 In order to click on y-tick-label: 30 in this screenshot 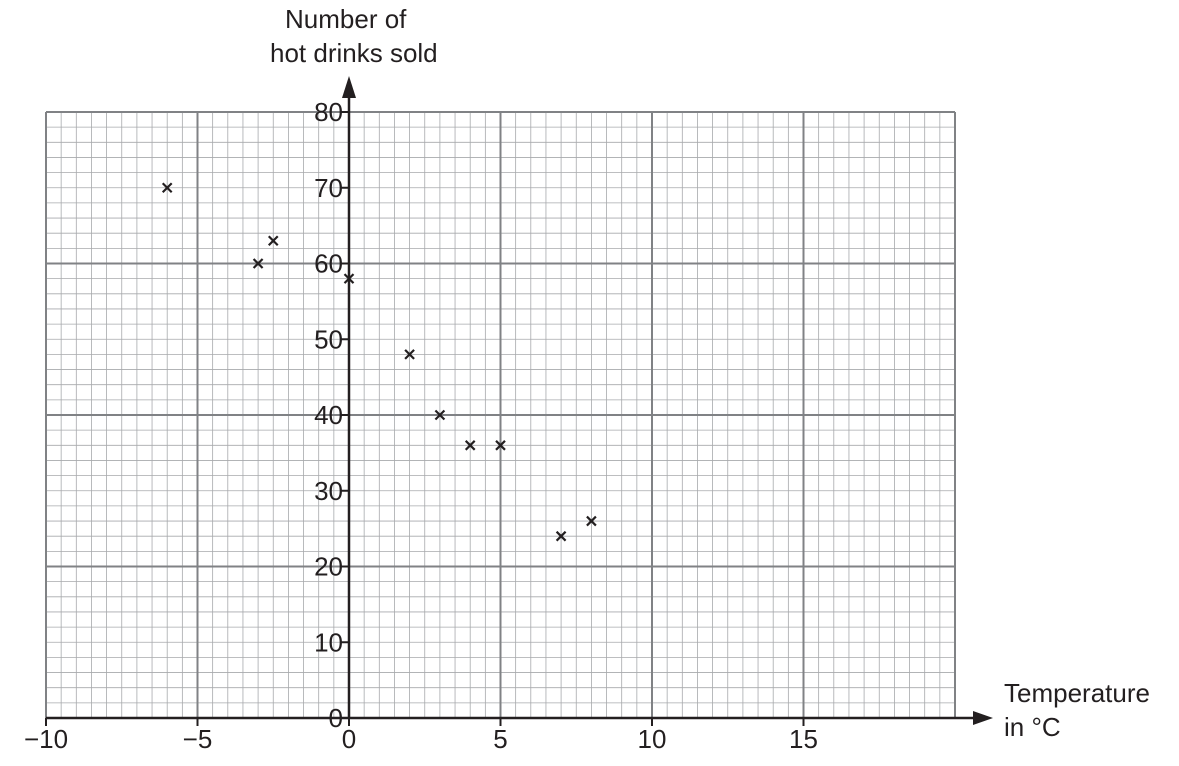, I will do `click(328, 491)`.